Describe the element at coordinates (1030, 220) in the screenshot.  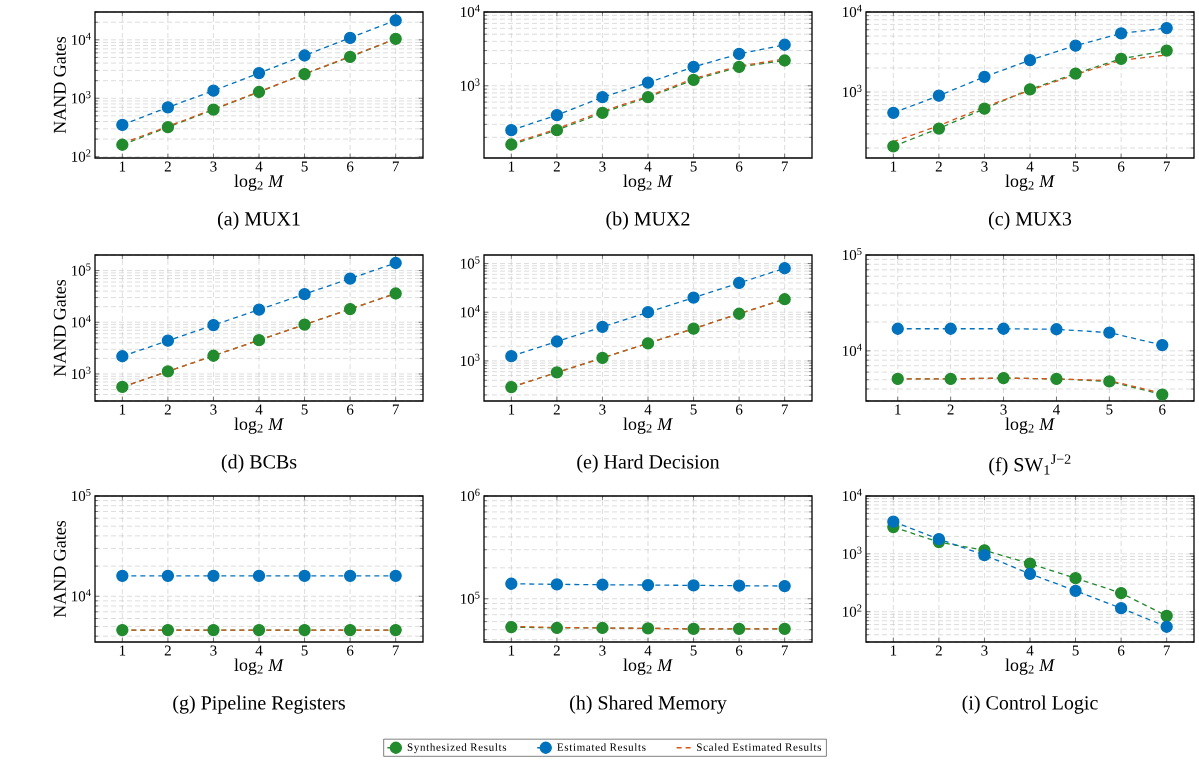
I see `text: (c) MUX3` at that location.